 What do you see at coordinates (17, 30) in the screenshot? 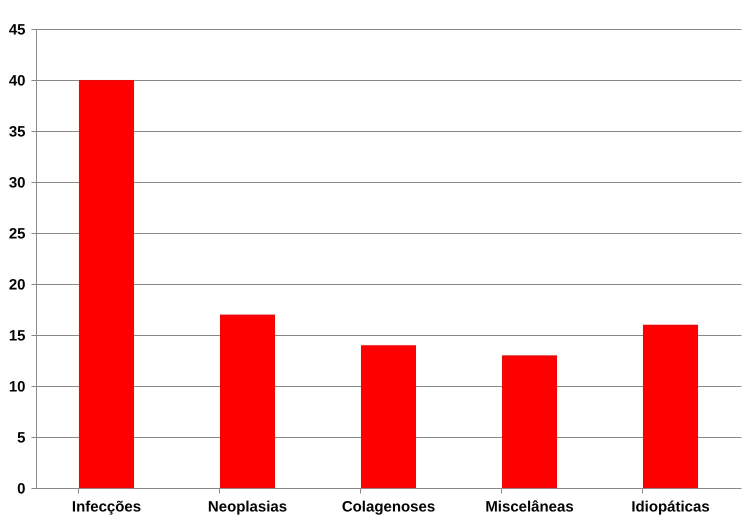
I see `y-tick-label: 45` at bounding box center [17, 30].